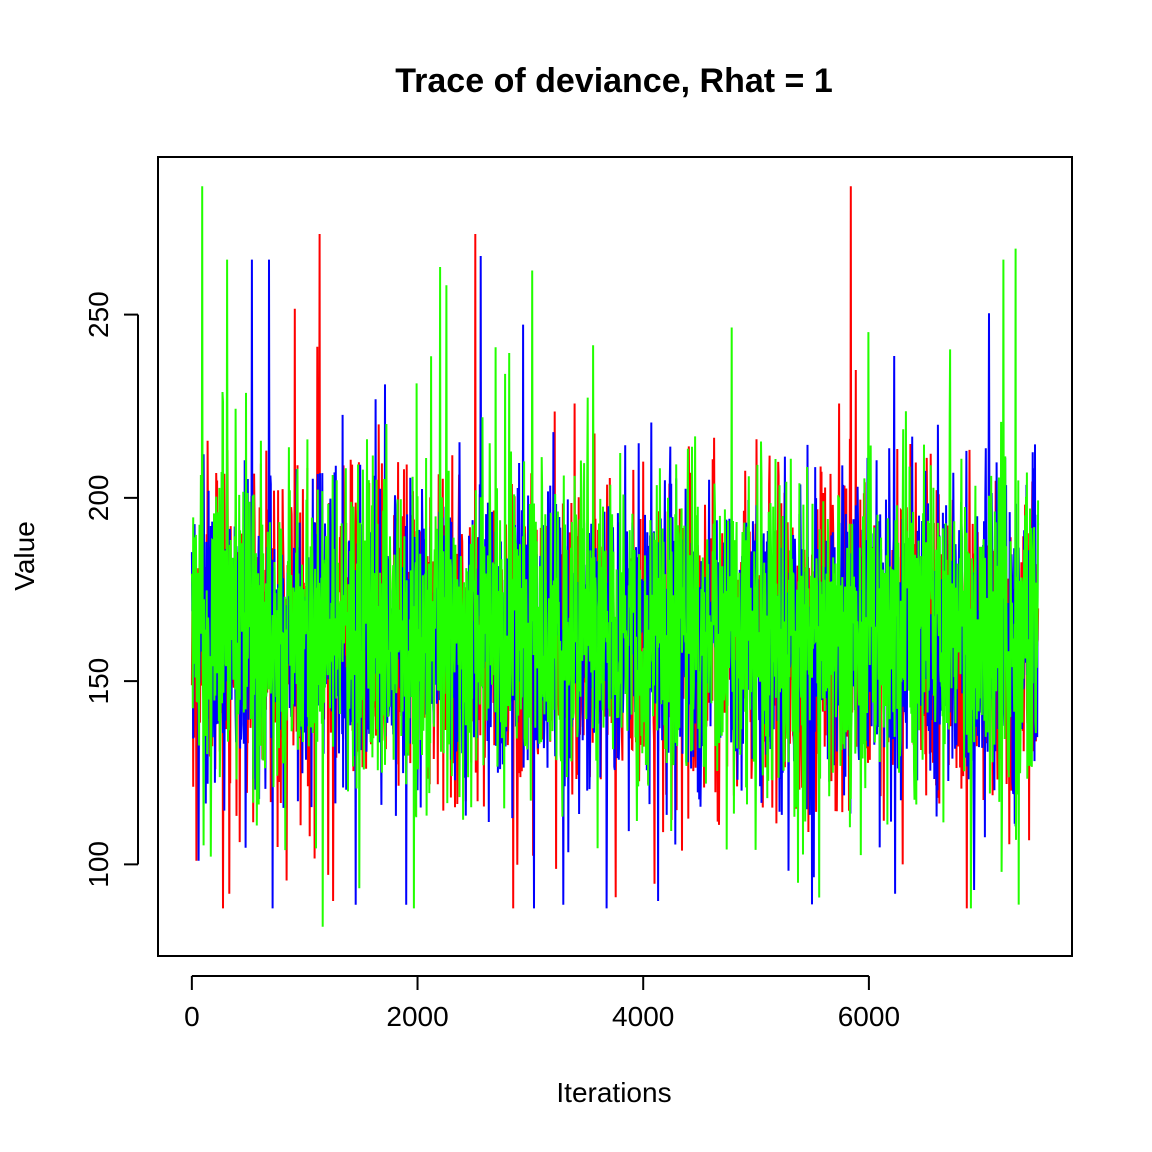 This screenshot has height=1152, width=1152. Describe the element at coordinates (98, 314) in the screenshot. I see `y-tick-label: 250` at that location.